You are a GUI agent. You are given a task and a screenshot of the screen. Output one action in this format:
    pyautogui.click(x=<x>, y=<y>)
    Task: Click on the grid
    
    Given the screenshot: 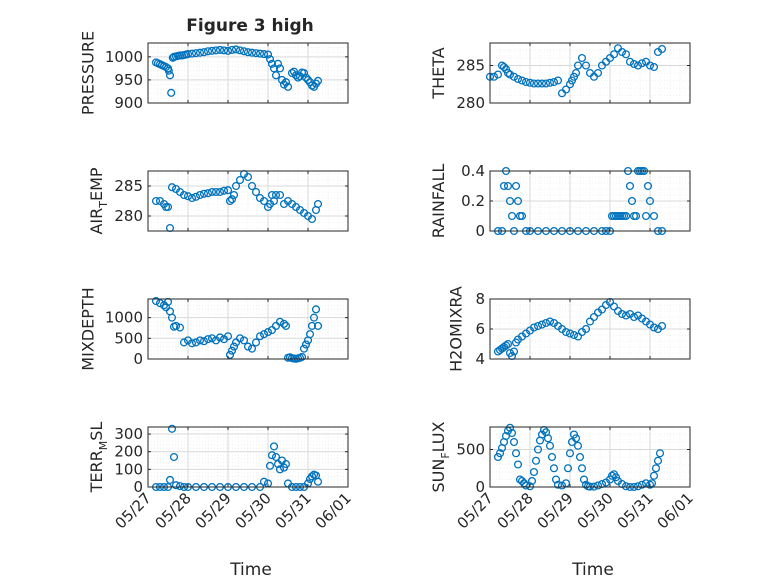 What is the action you would take?
    pyautogui.click(x=590, y=201)
    